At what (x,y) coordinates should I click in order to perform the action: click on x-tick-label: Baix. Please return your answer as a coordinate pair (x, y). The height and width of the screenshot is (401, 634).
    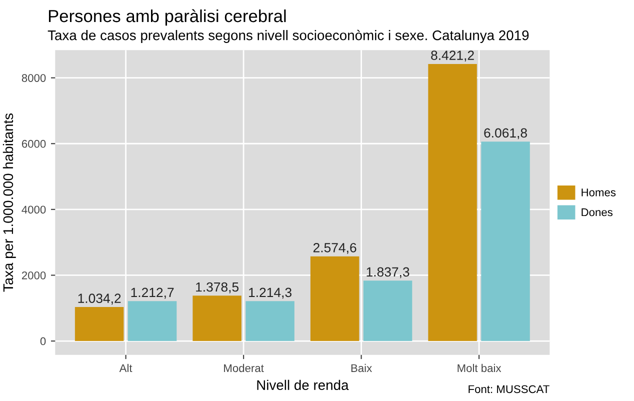
    Looking at the image, I should click on (361, 368).